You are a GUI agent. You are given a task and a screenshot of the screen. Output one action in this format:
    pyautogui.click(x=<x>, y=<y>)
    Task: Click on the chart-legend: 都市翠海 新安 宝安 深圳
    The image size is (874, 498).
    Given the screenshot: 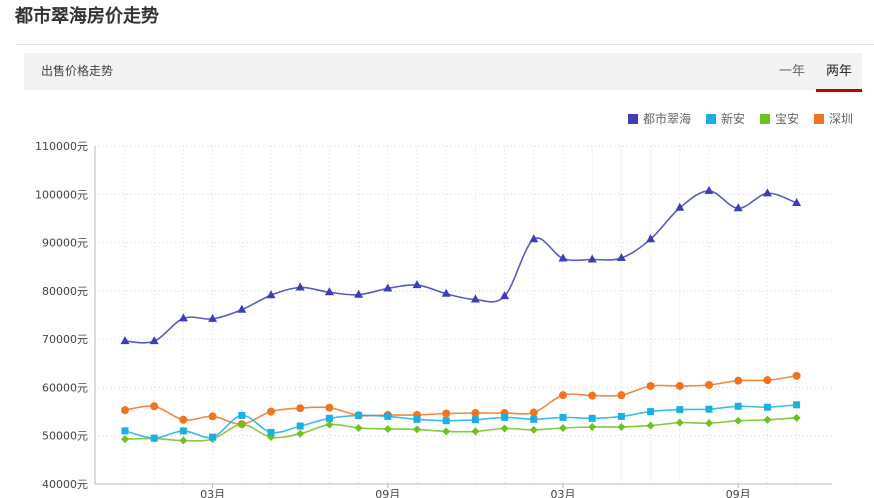 What is the action you would take?
    pyautogui.click(x=740, y=118)
    